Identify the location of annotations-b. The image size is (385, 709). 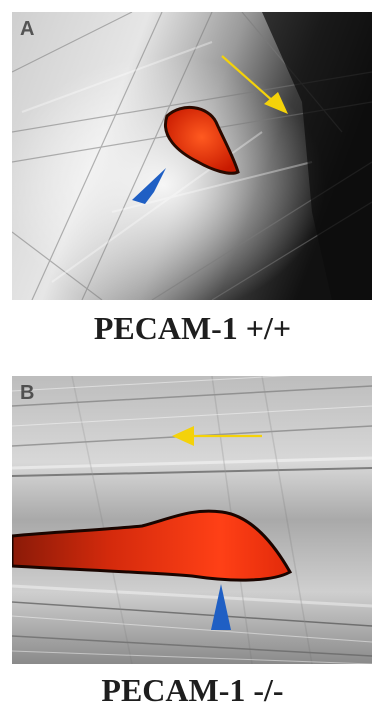
(217, 528).